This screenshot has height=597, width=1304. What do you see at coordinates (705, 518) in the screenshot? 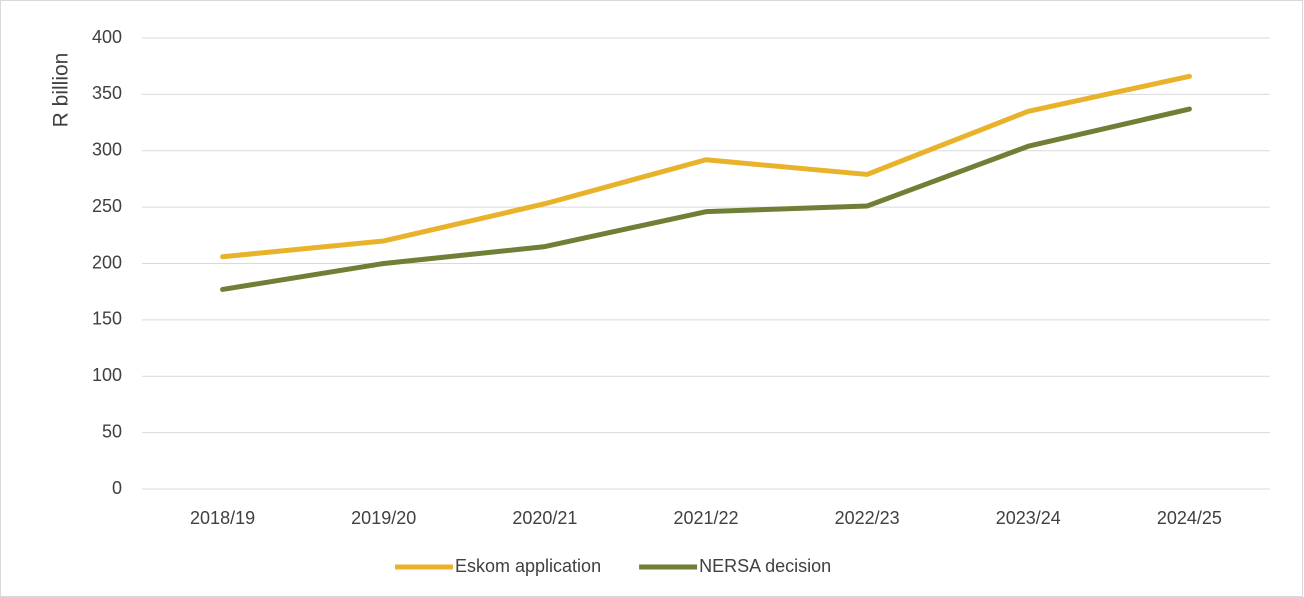
I see `x-tick-label: 2021/22` at bounding box center [705, 518].